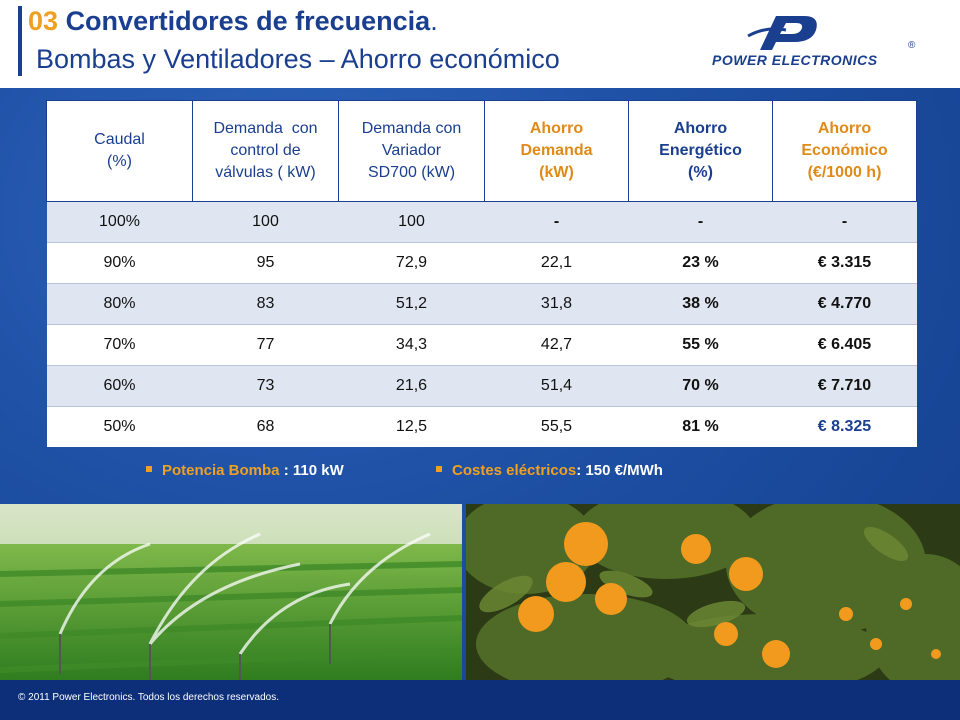 The height and width of the screenshot is (720, 960). I want to click on header-accent-bar, so click(20, 41).